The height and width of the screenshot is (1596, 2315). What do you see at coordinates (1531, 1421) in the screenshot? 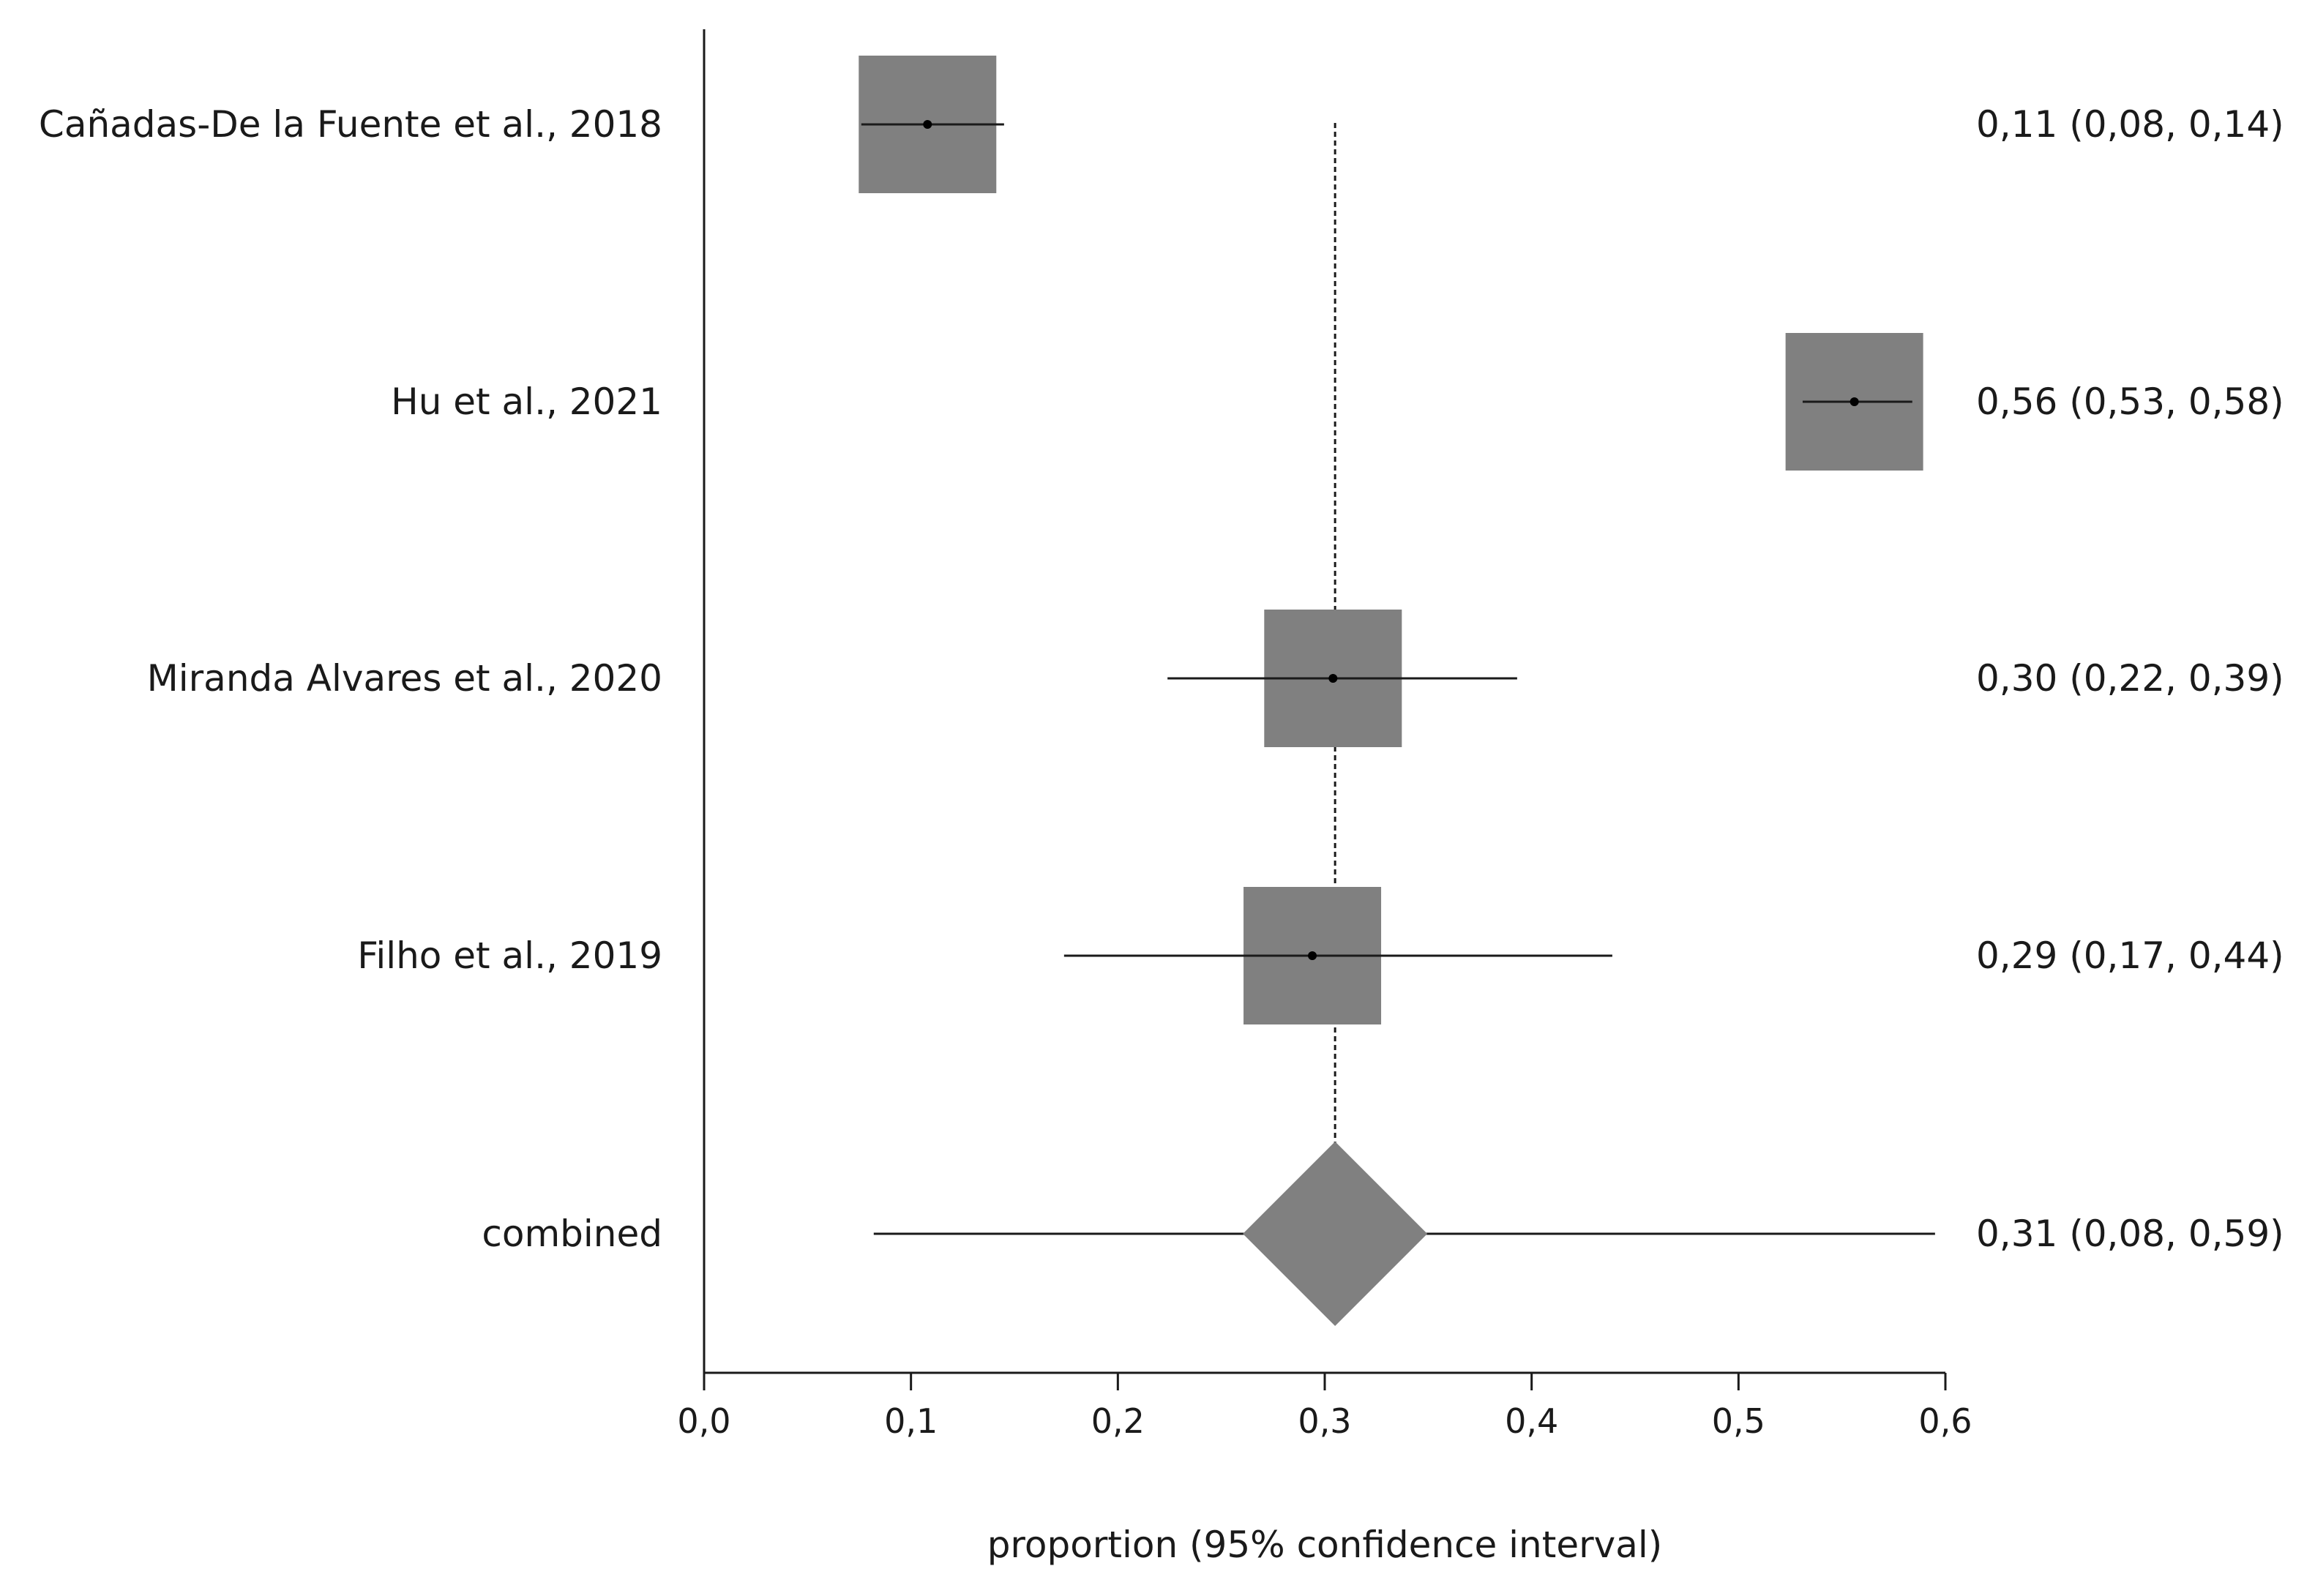
I see `x-tick-label: 0,4` at bounding box center [1531, 1421].